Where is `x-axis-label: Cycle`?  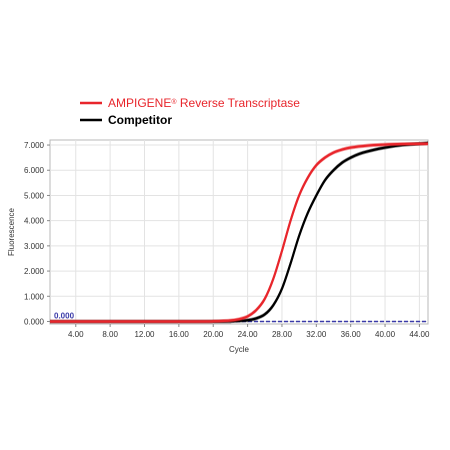
x-axis-label: Cycle is located at coordinates (239, 349).